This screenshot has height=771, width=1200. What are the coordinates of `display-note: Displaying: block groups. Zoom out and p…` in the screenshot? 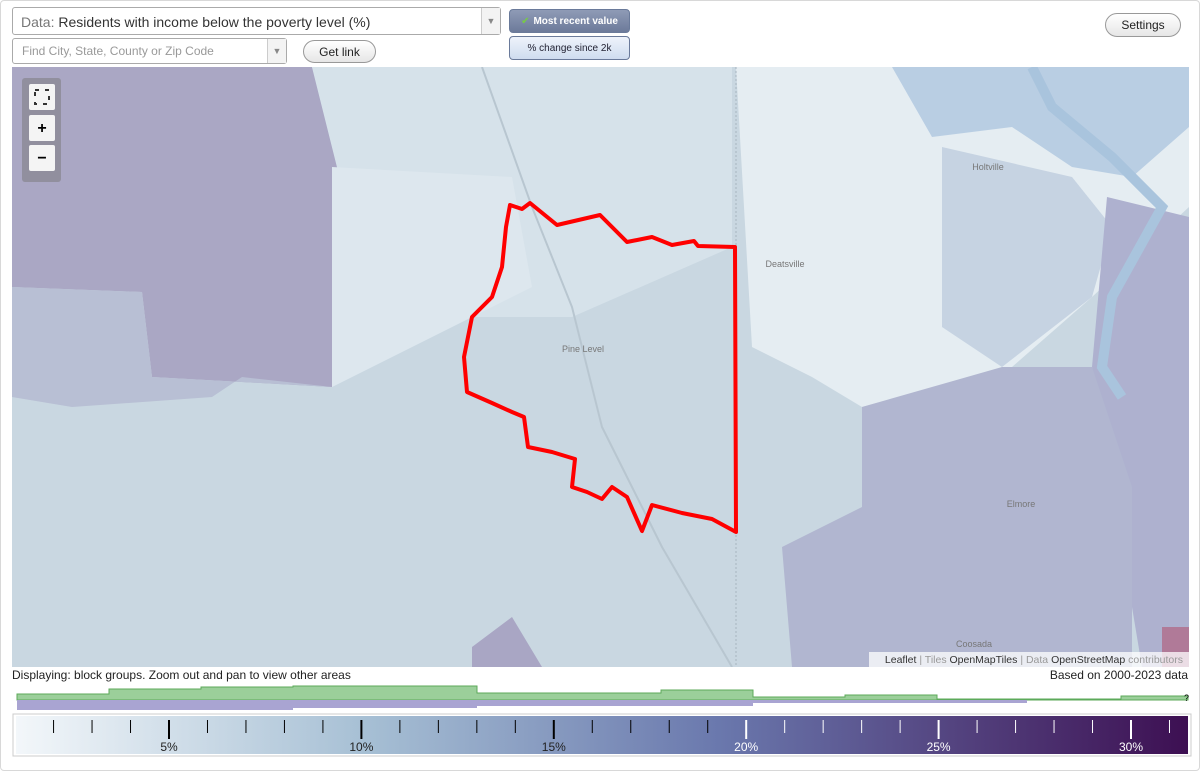 It's located at (181, 675).